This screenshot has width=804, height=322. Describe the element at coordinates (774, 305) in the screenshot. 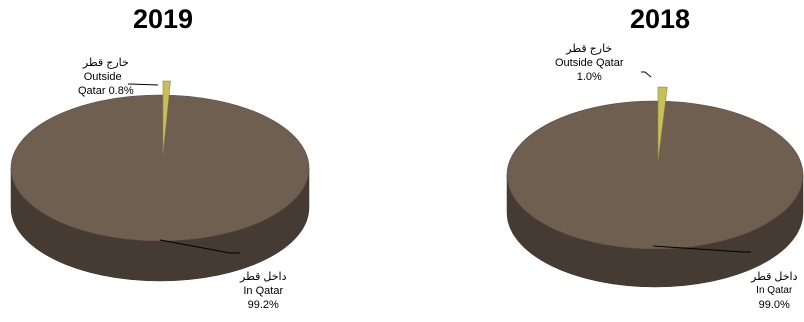

I see `label-inside-pct-2018: 99.0%` at that location.